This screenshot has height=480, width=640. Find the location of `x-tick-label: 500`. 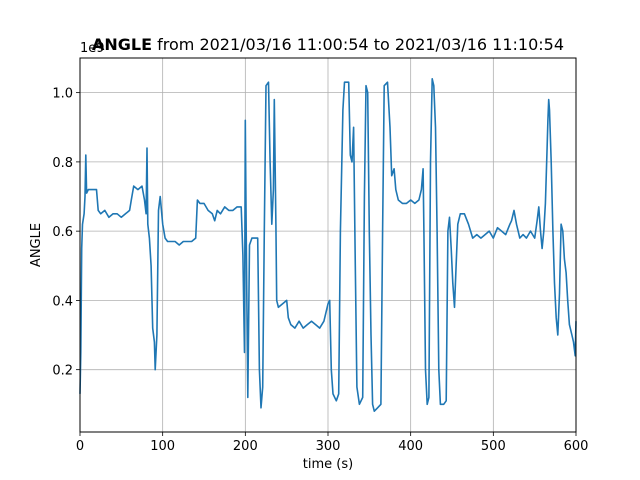

x-tick-label: 500 is located at coordinates (493, 446).